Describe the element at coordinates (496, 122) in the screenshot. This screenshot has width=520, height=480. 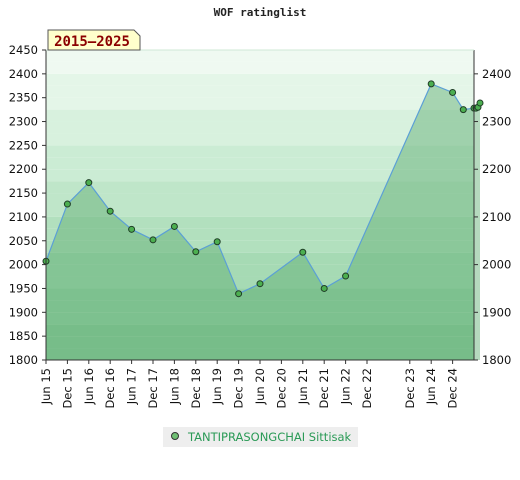
I see `right-tick-label: 2300` at that location.